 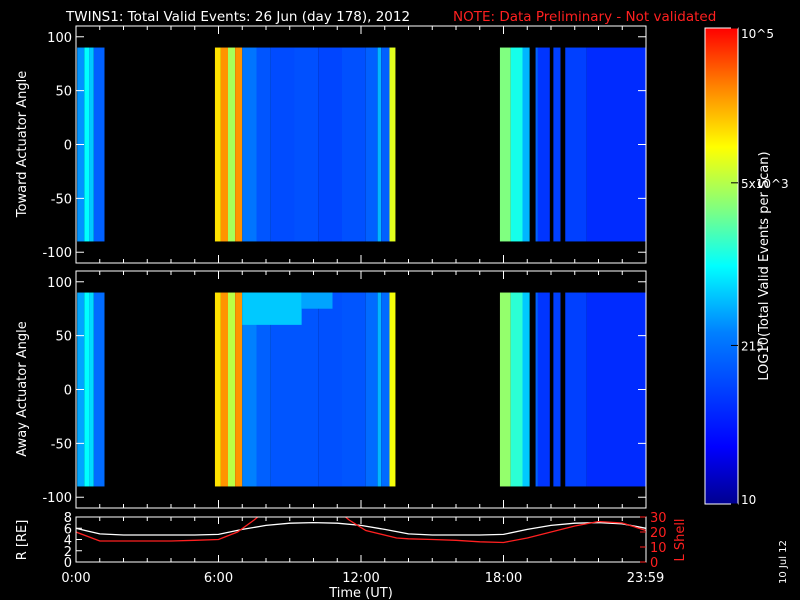 What do you see at coordinates (22, 540) in the screenshot?
I see `ephemeris-left-label: R [RE]` at bounding box center [22, 540].